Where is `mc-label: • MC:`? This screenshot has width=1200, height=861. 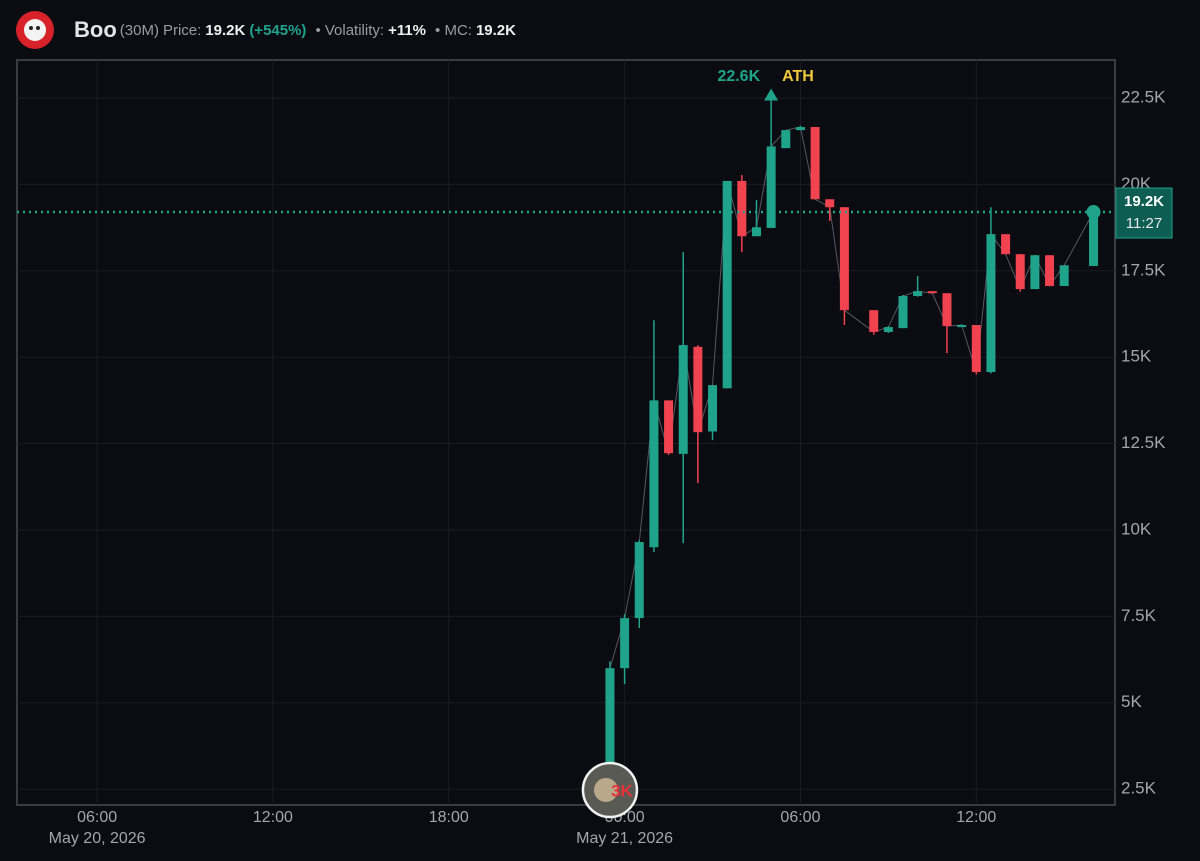 mc-label: • MC: is located at coordinates (453, 30).